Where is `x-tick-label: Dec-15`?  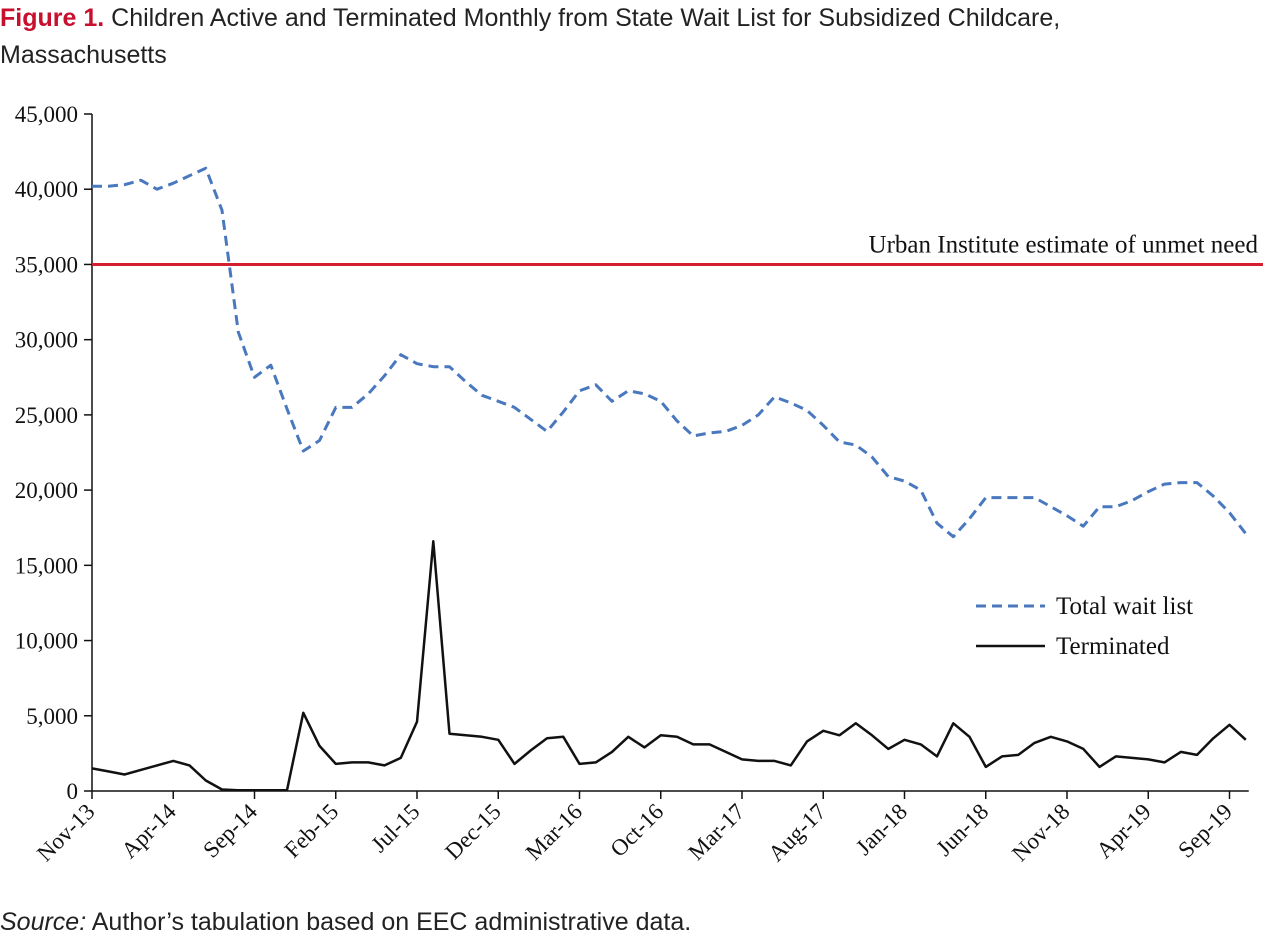 x-tick-label: Dec-15 is located at coordinates (473, 832).